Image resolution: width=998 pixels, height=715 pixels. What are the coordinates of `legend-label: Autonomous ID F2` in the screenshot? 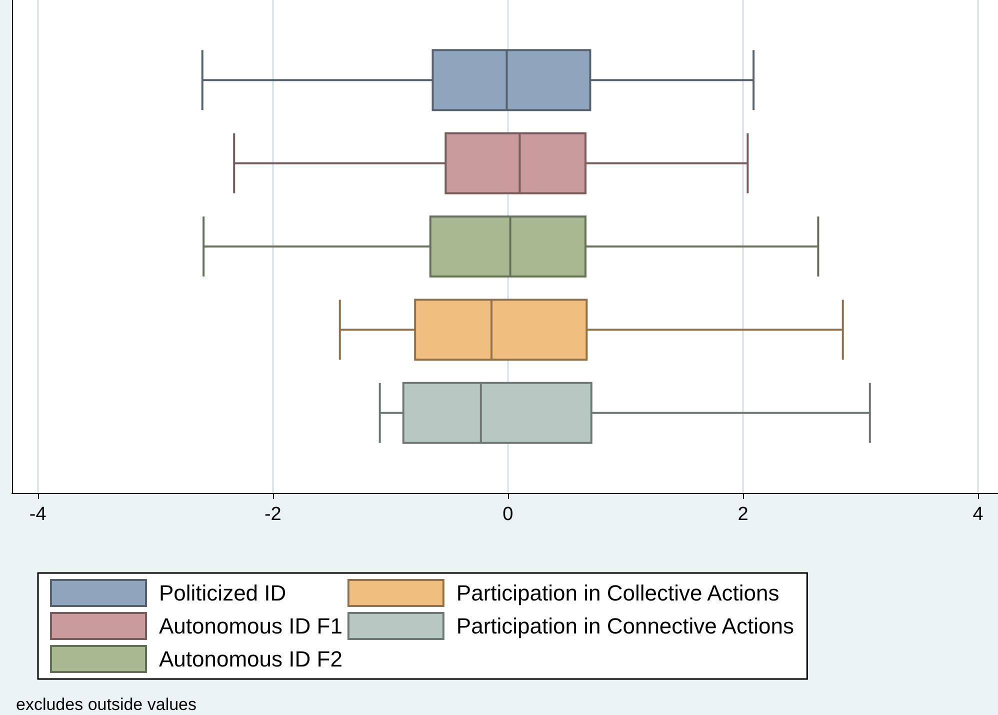 It's located at (250, 659).